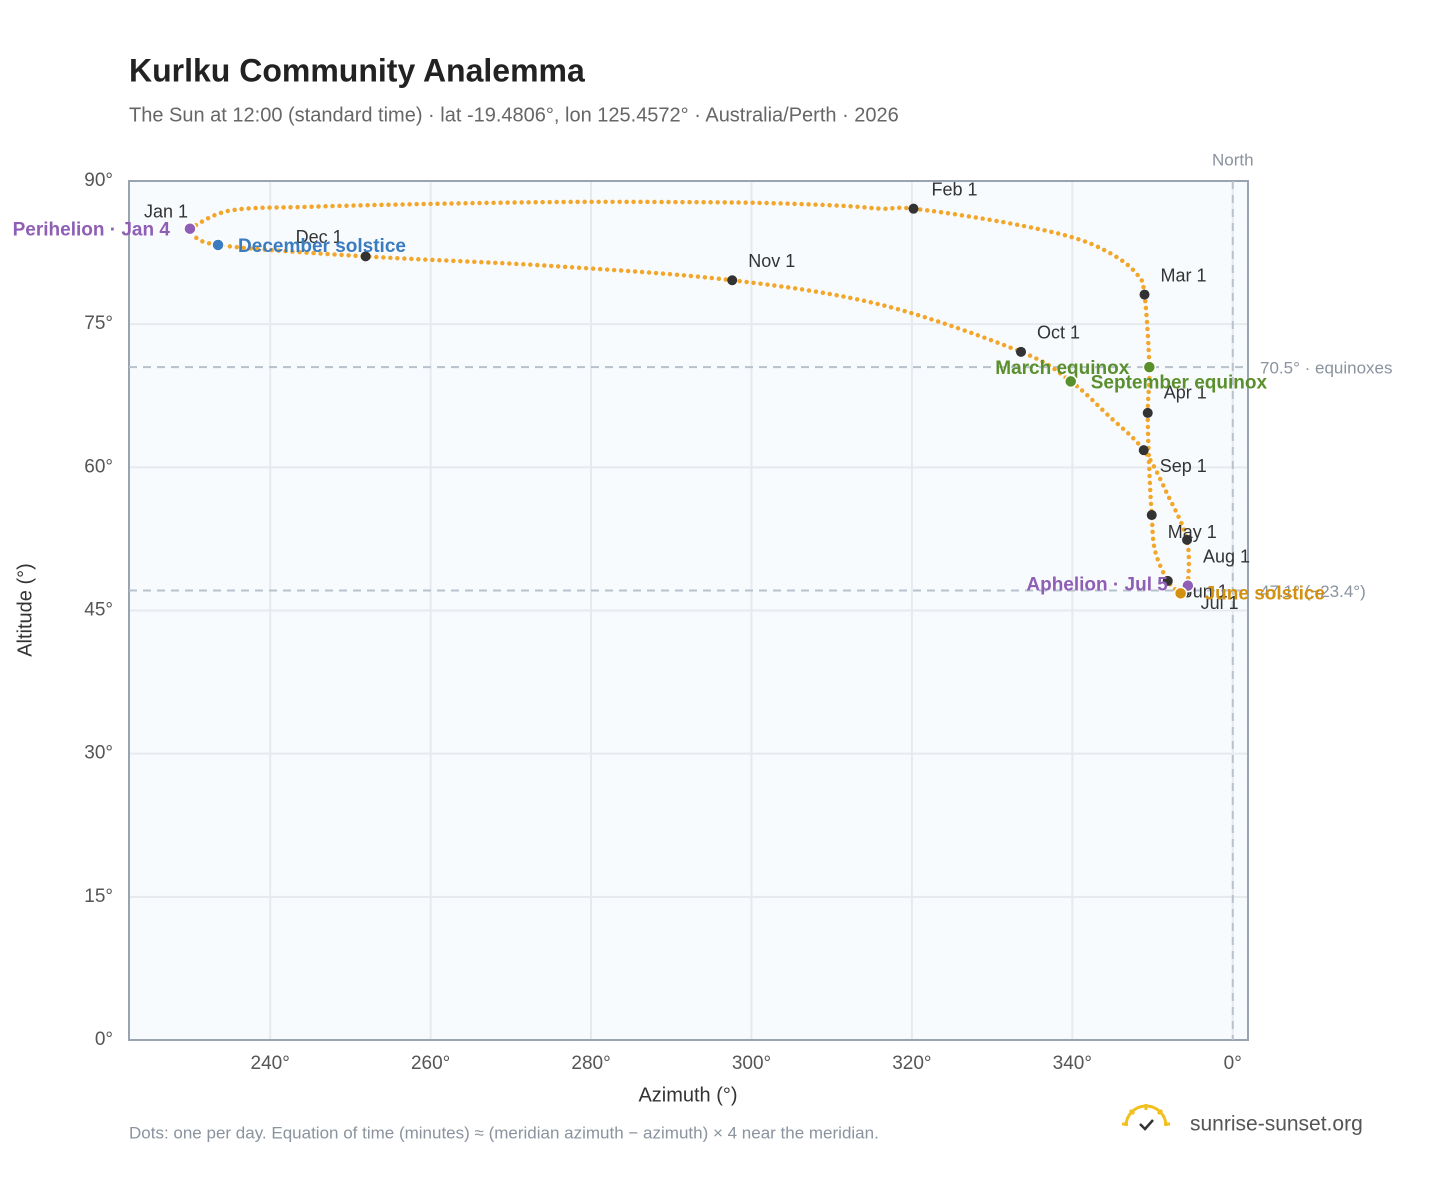 This screenshot has width=1448, height=1193. Describe the element at coordinates (98, 323) in the screenshot. I see `y-tick-label: 75°` at that location.